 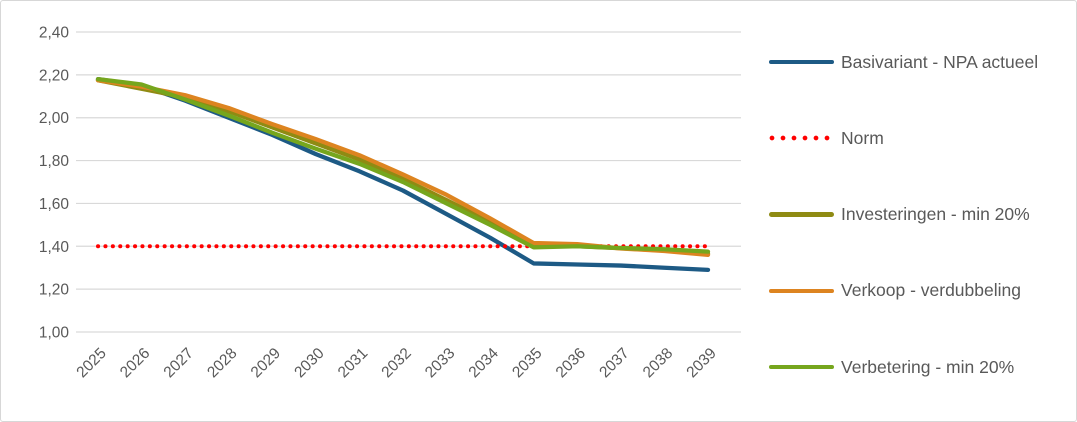 I want to click on legend-swatch-norm-dotted-icon, so click(x=801, y=138).